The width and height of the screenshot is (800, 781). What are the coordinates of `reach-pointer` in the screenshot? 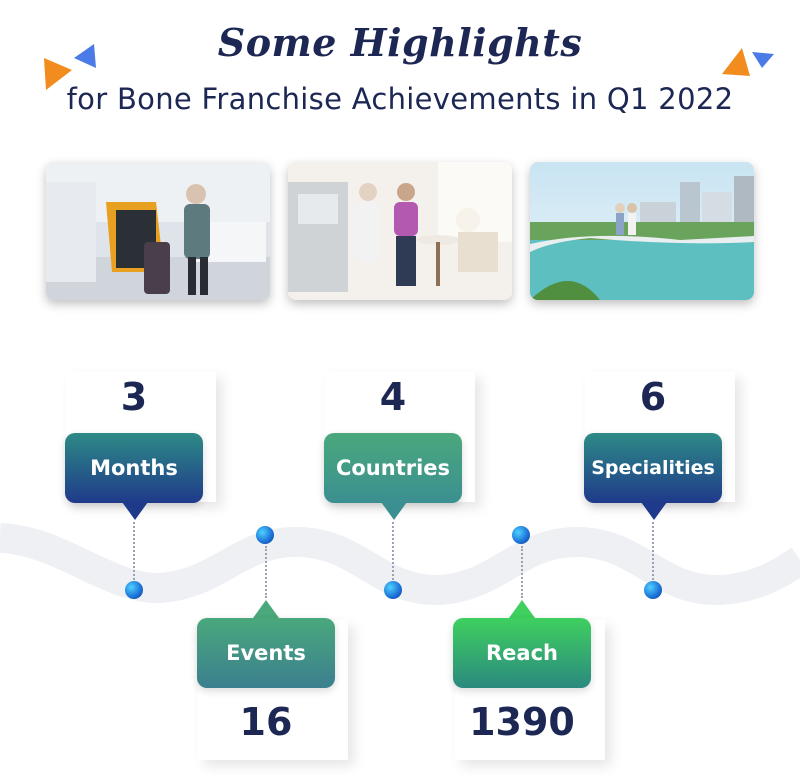 It's located at (522, 609).